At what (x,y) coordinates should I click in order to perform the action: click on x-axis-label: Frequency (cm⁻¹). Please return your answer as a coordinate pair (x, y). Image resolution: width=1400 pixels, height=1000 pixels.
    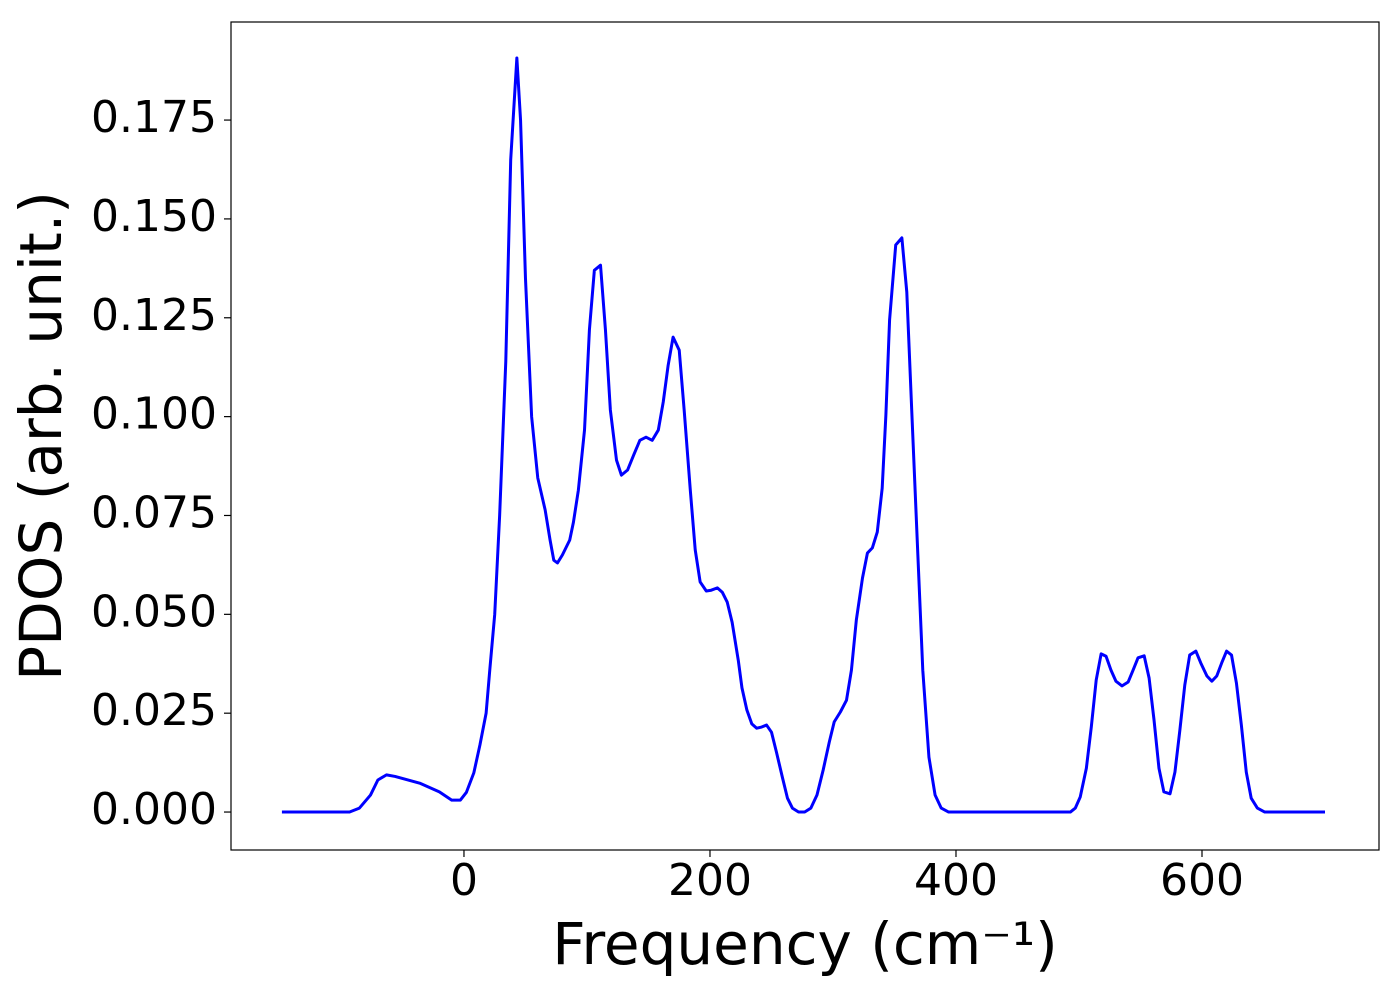
    Looking at the image, I should click on (805, 944).